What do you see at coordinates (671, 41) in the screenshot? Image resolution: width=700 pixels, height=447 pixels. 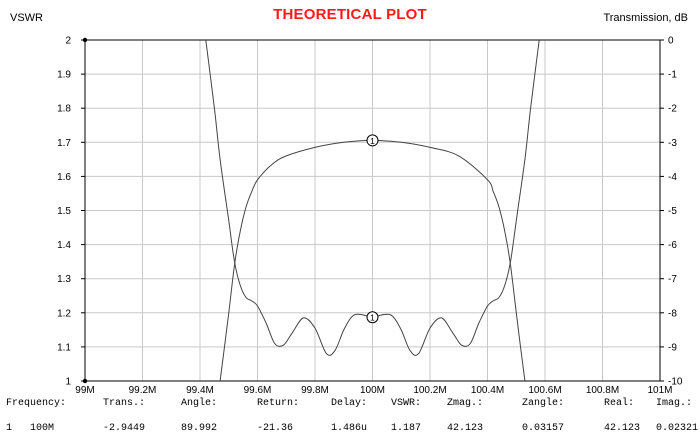 I see `y-right-tick-label: 0` at bounding box center [671, 41].